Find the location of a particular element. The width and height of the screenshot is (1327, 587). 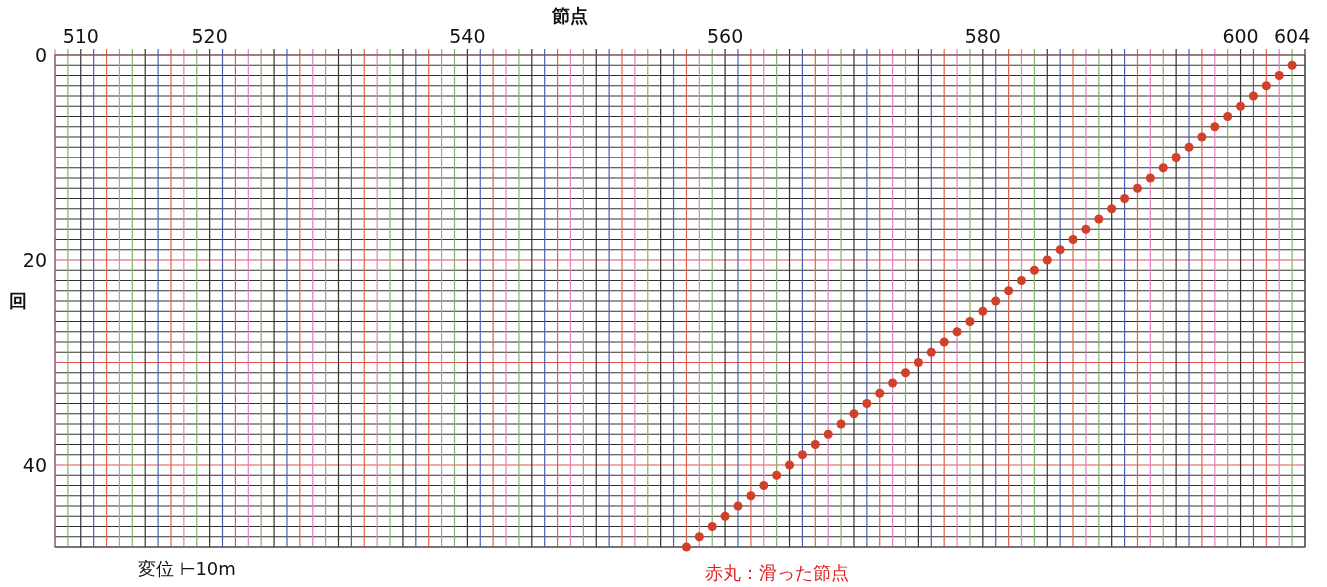

y-tick-label: 40 is located at coordinates (34, 464).